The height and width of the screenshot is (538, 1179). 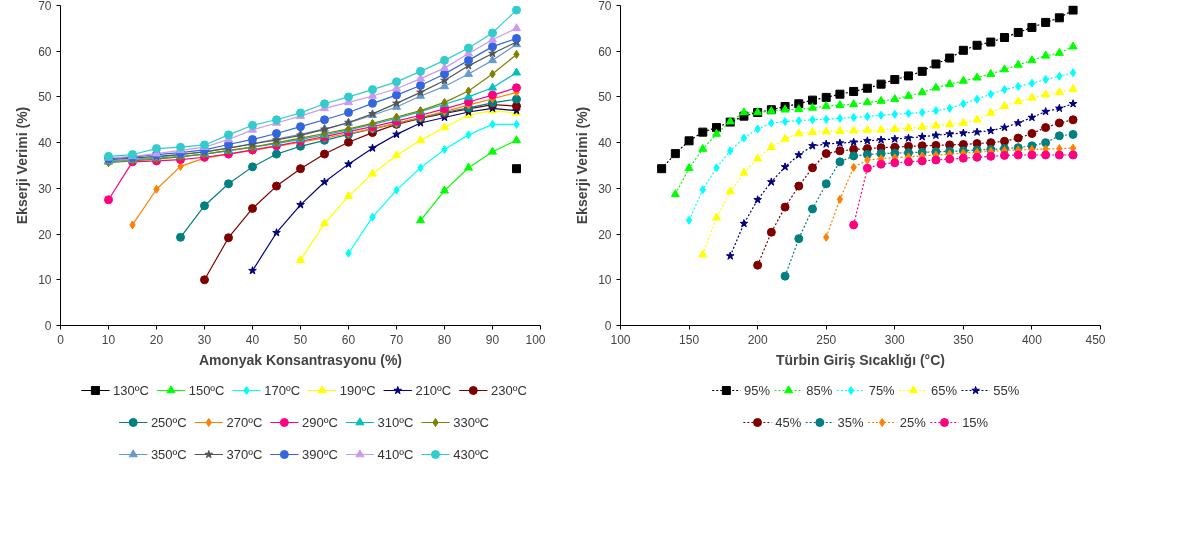 What do you see at coordinates (944, 390) in the screenshot?
I see `legend-label: 65%` at bounding box center [944, 390].